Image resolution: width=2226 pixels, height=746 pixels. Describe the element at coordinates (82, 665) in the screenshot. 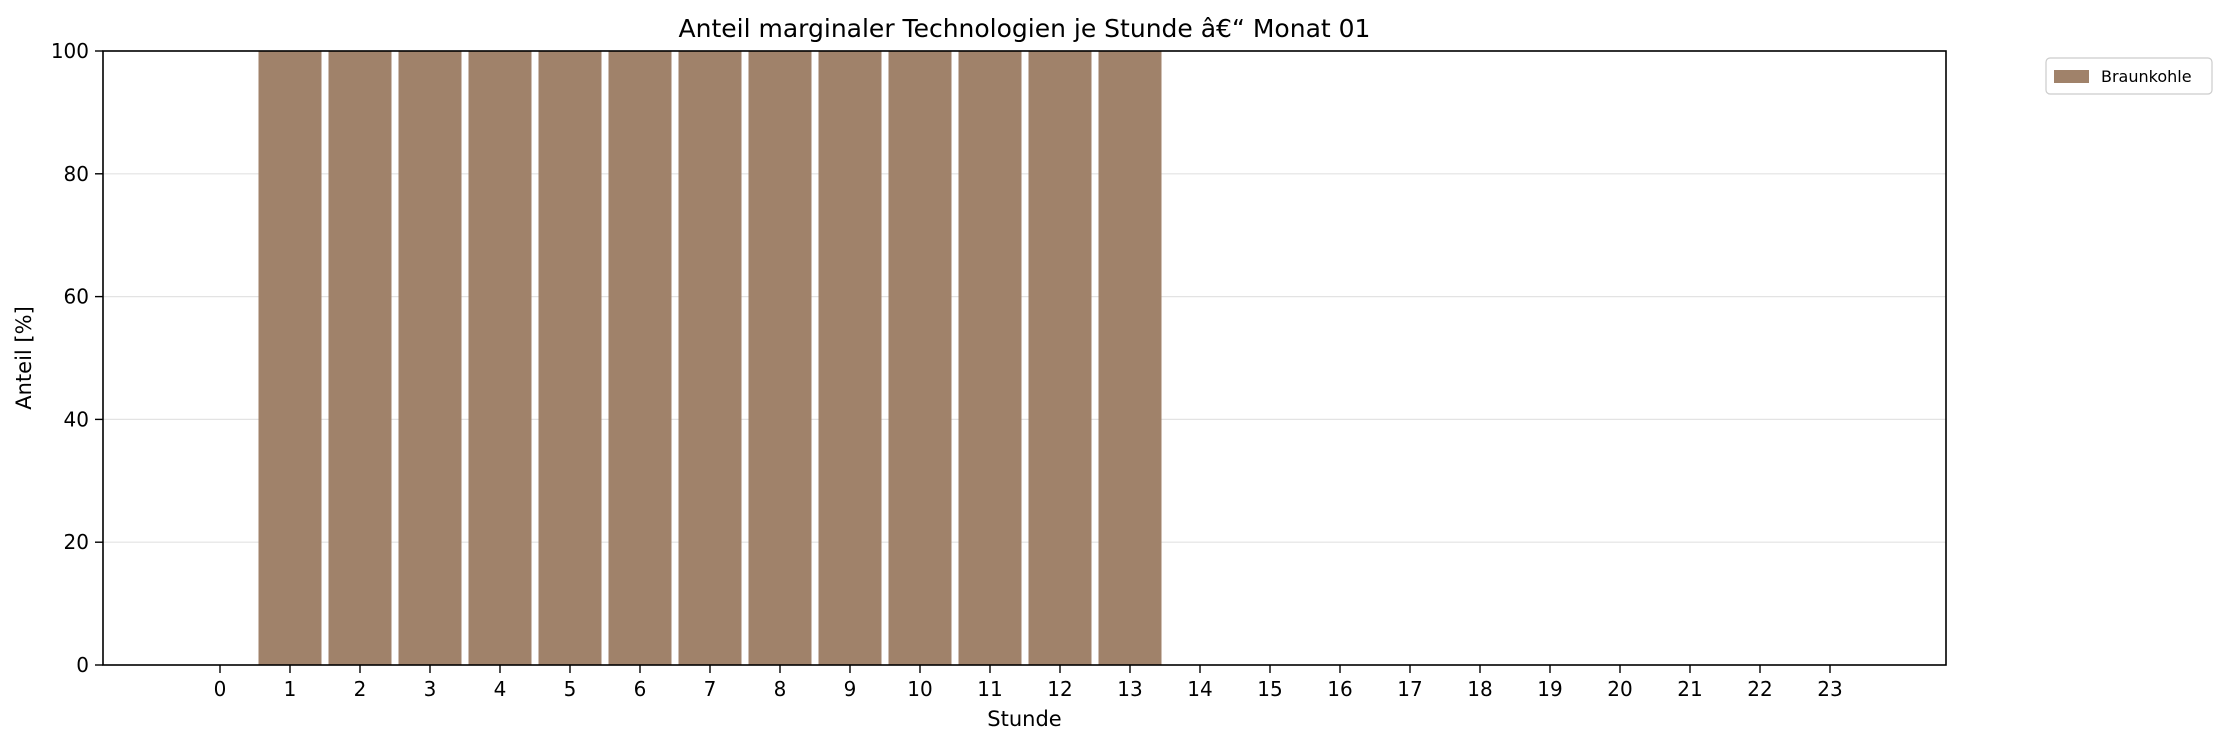

I see `y-tick-label: 0` at that location.